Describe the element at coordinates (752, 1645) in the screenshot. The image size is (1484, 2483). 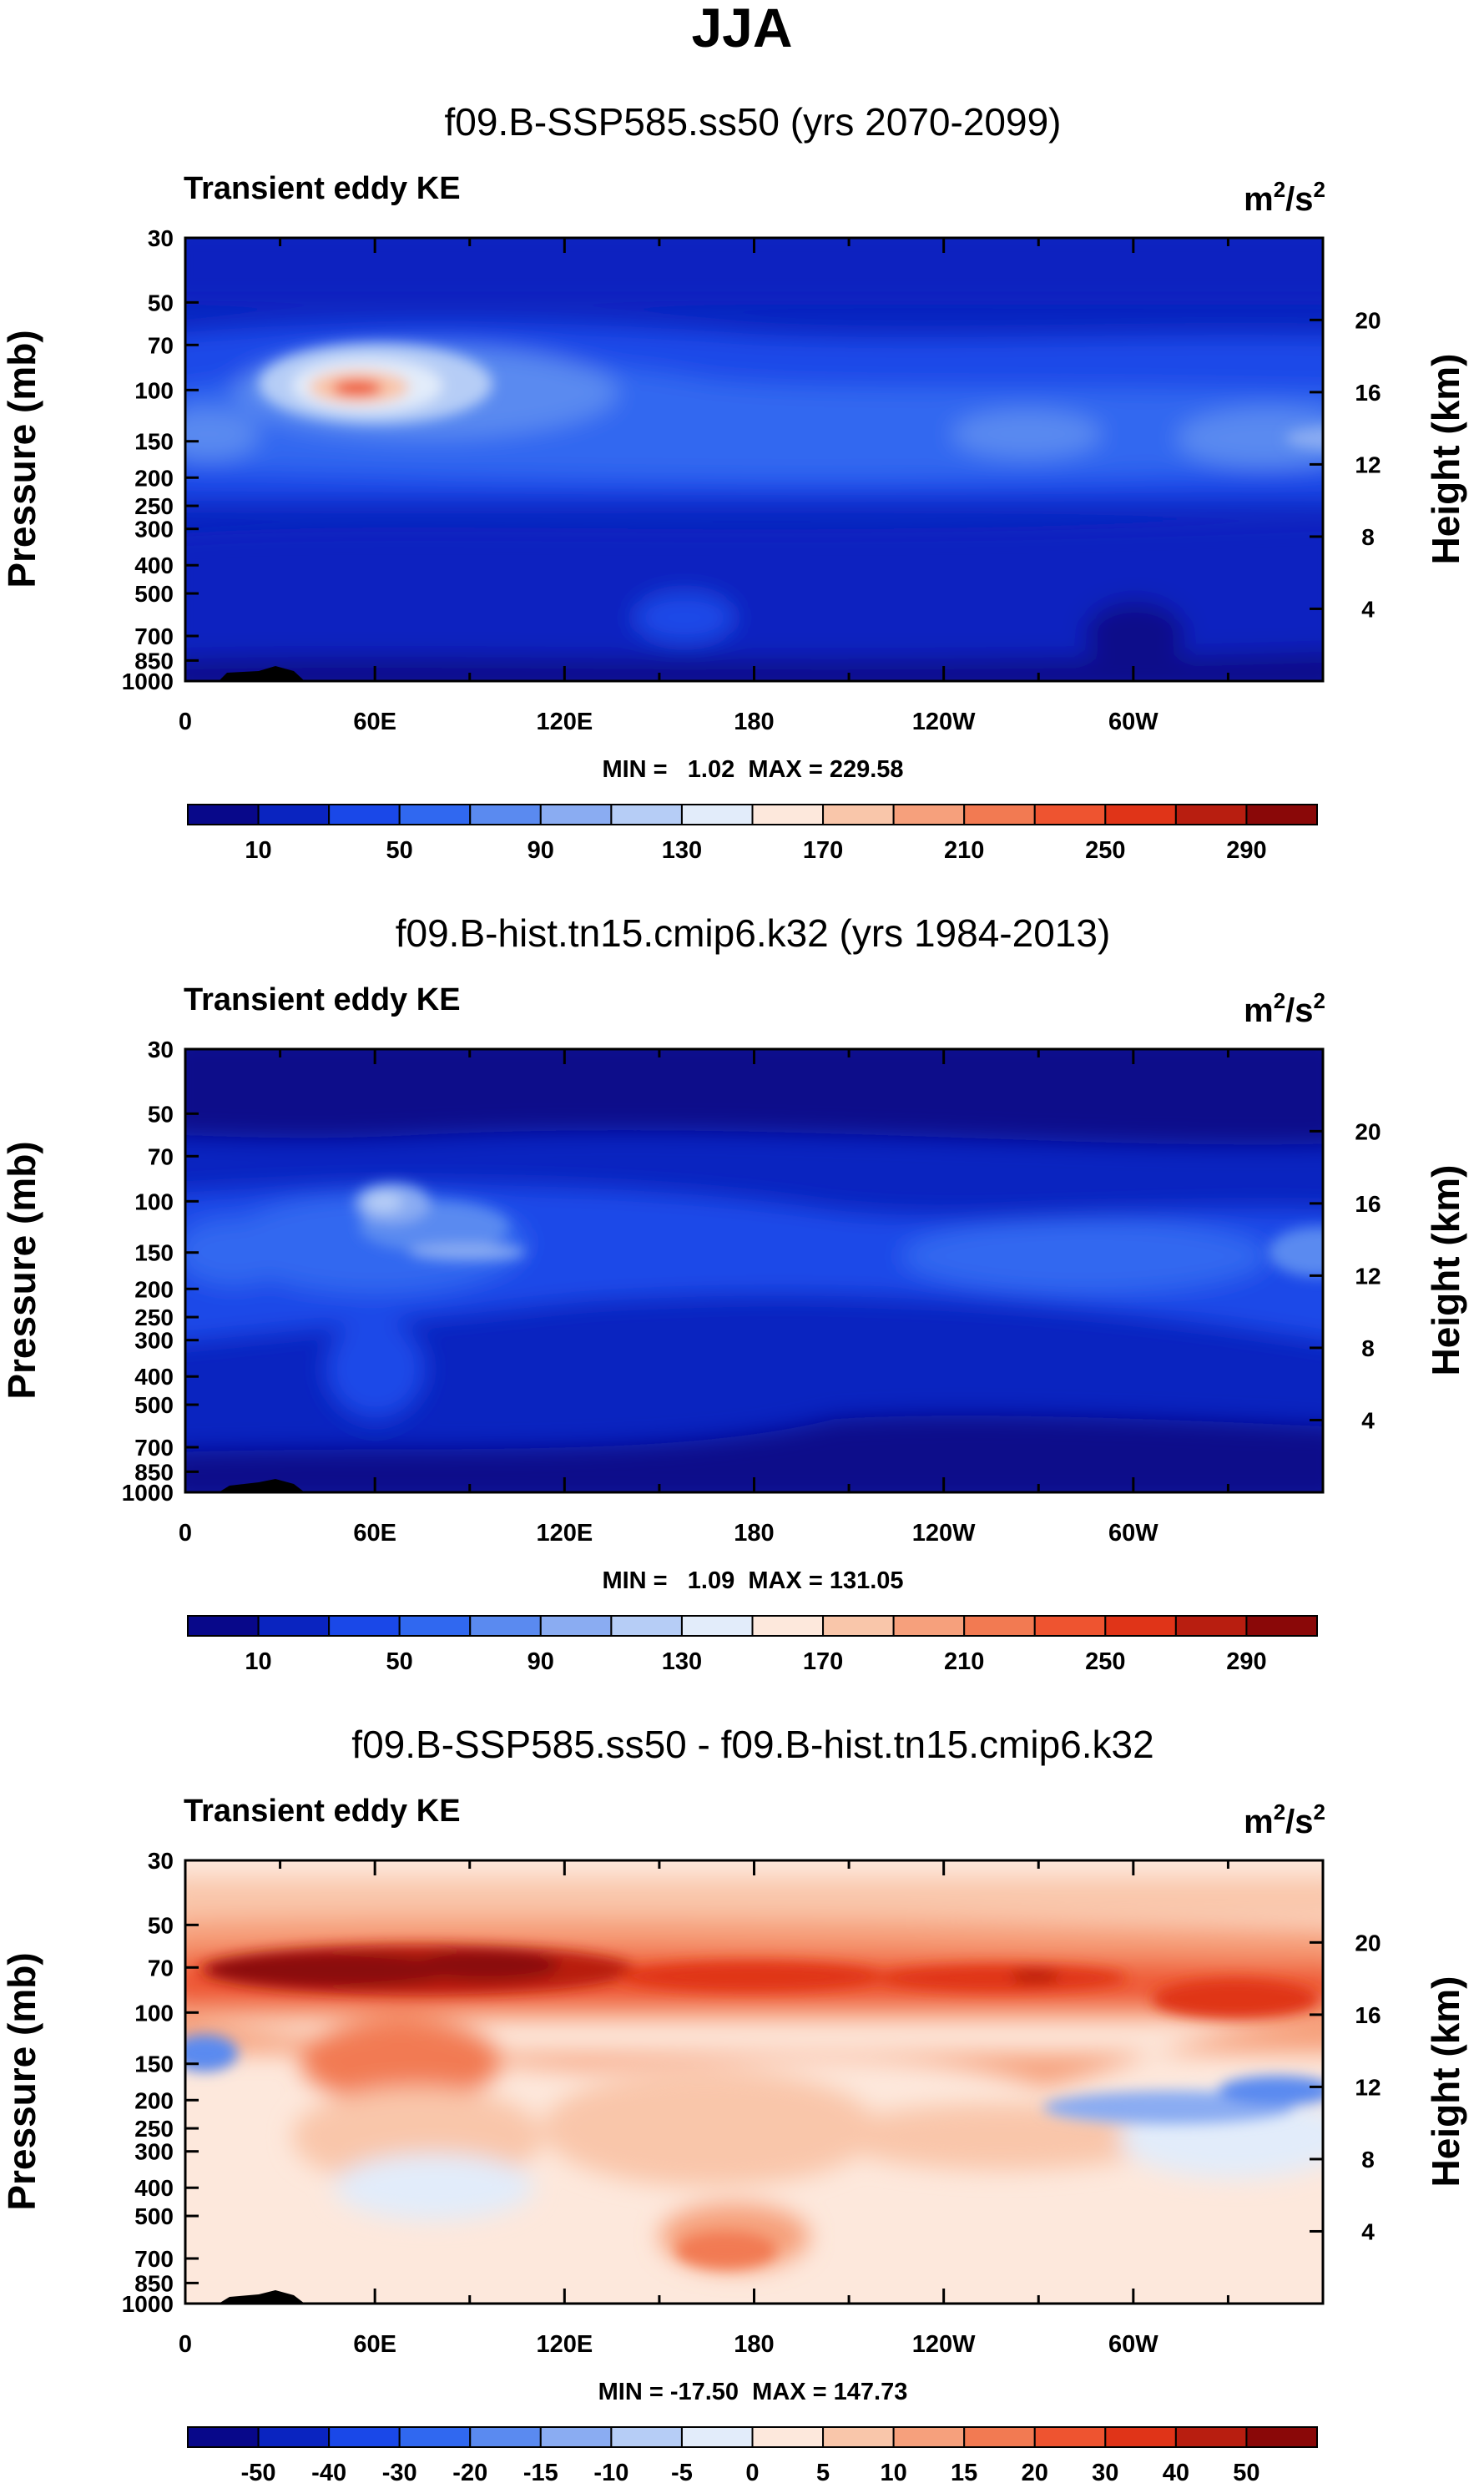
I see `panel-2-colorbar: 10 50 90 130 170 210 250 290` at that location.